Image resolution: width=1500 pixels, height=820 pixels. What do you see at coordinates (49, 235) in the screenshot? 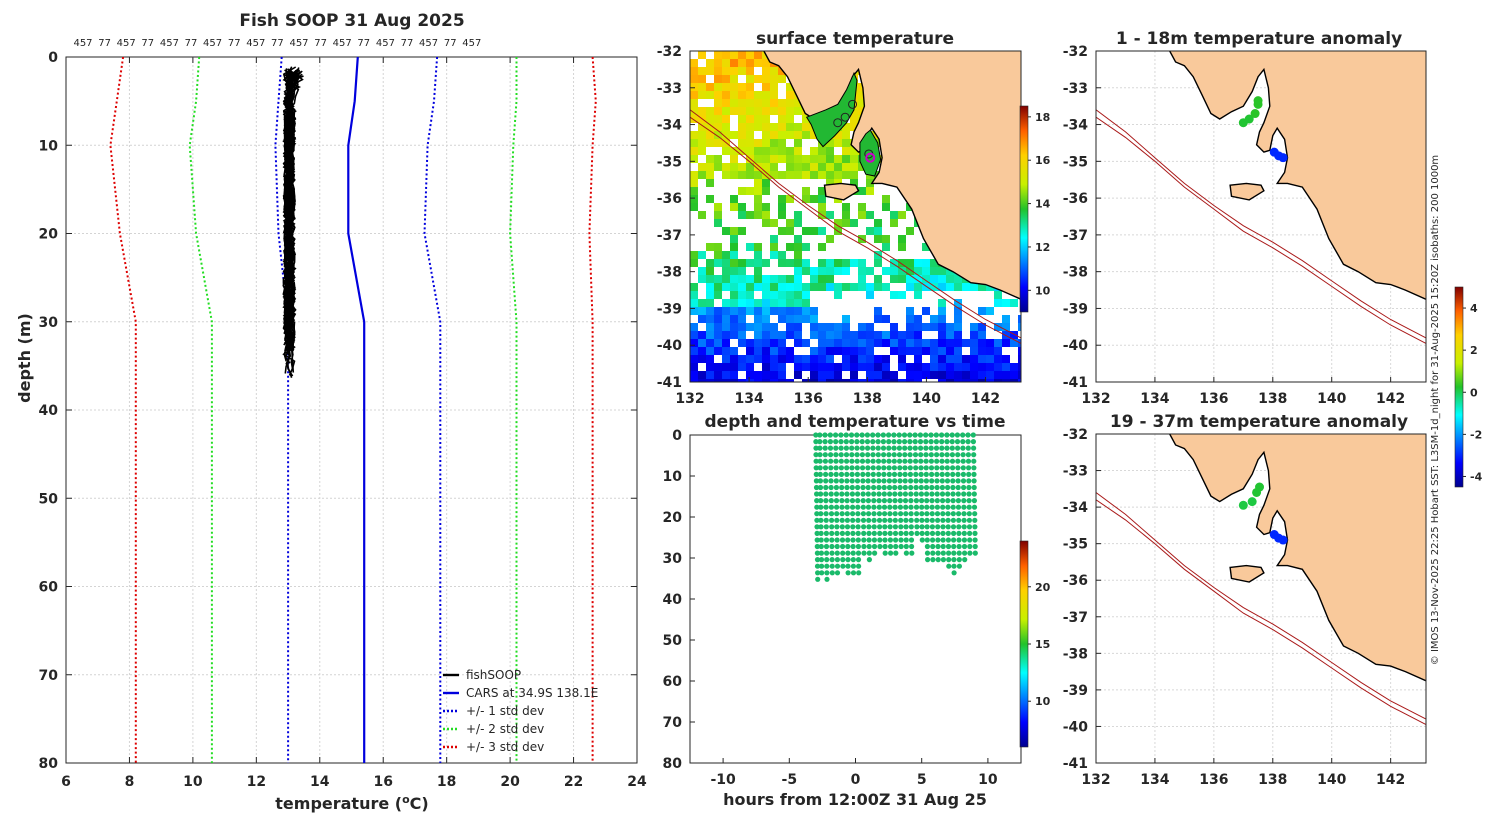
I see `profile-ytick-label: 20` at bounding box center [49, 235].